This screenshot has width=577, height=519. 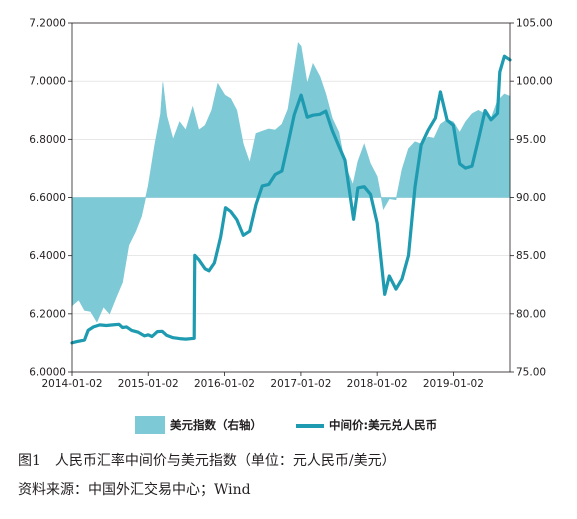 What do you see at coordinates (134, 490) in the screenshot?
I see `source-note: 资料来源：中国外汇交易中心；Wind` at bounding box center [134, 490].